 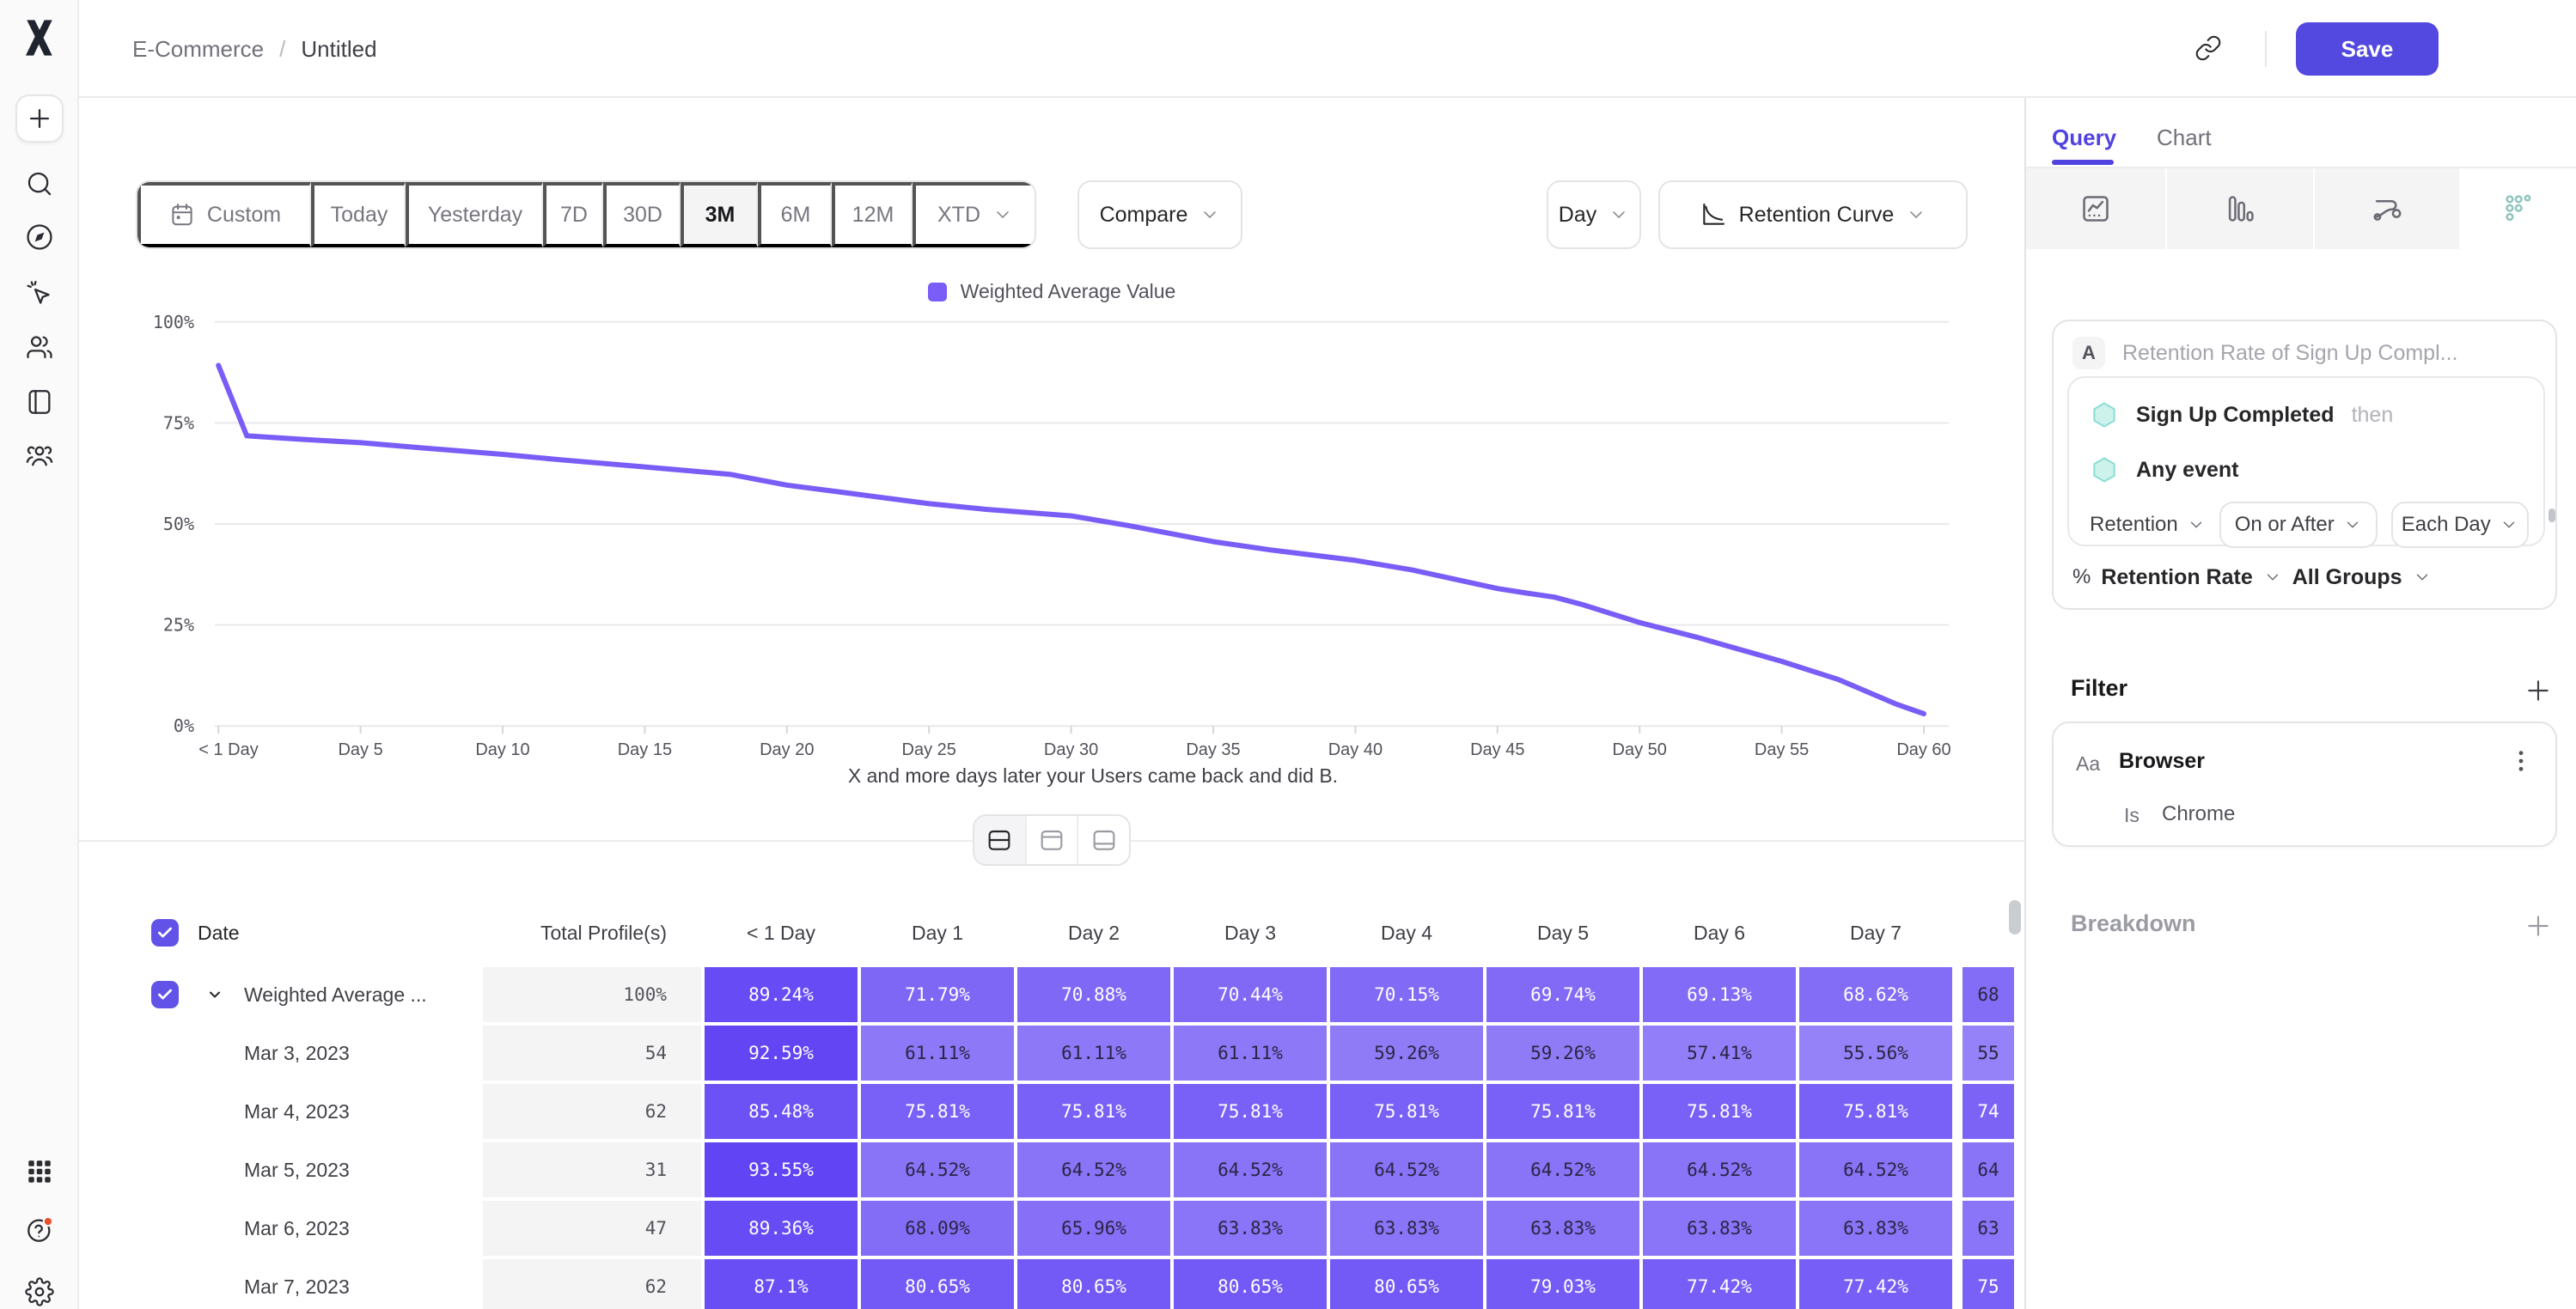 What do you see at coordinates (1406, 933) in the screenshot?
I see `column-header-day: Day 4` at bounding box center [1406, 933].